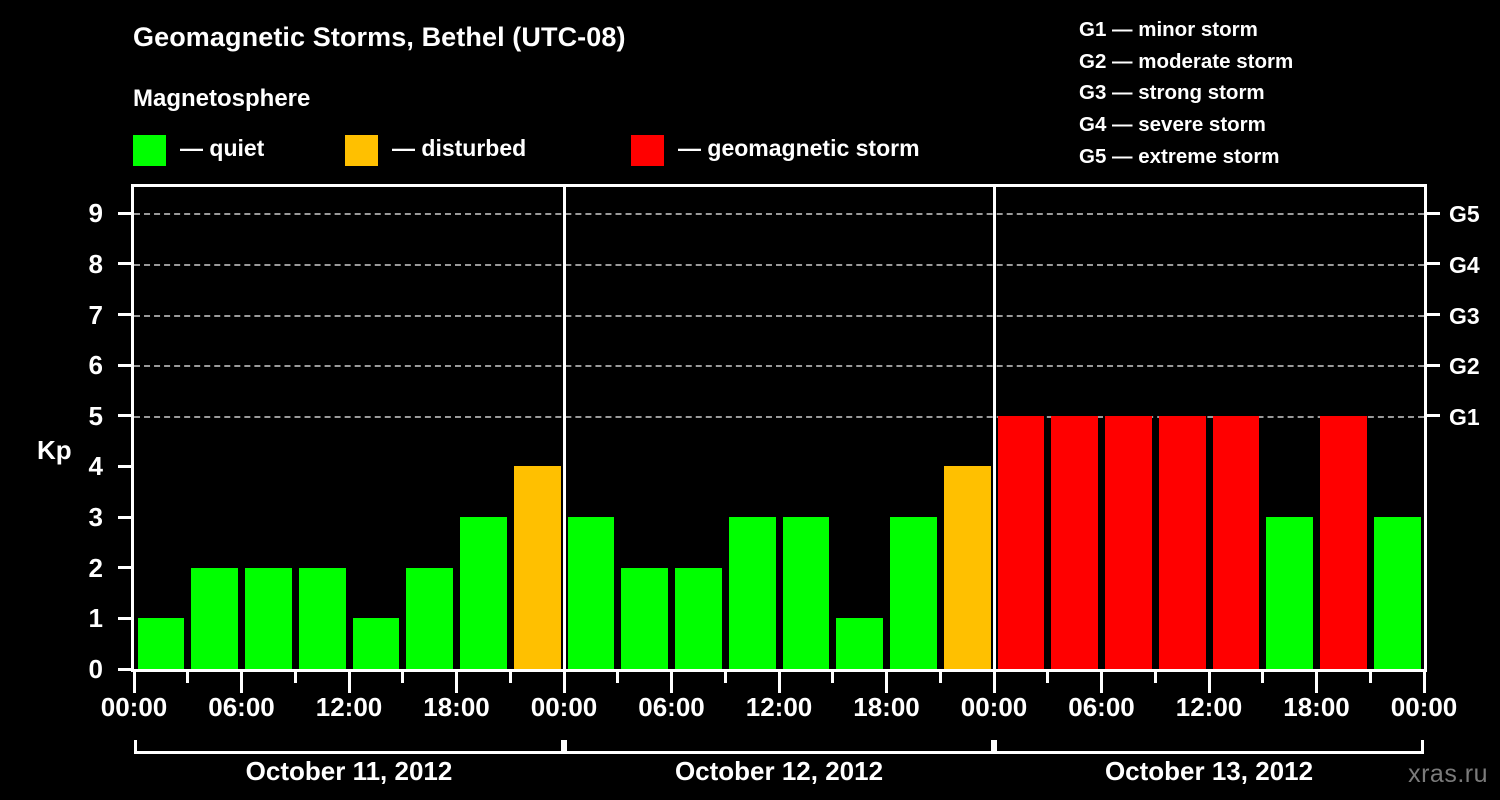 The image size is (1500, 800). Describe the element at coordinates (1168, 29) in the screenshot. I see `g-scale-legend-row-1: G1 — minor storm` at that location.